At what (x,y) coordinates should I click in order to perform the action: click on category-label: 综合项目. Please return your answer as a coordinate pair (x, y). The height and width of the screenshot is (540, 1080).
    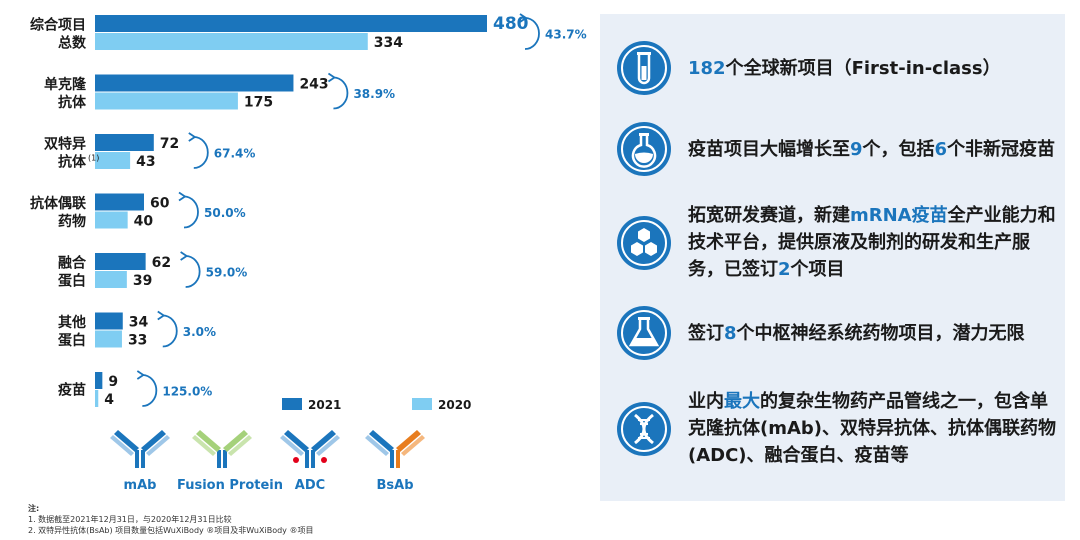
    Looking at the image, I should click on (58, 25).